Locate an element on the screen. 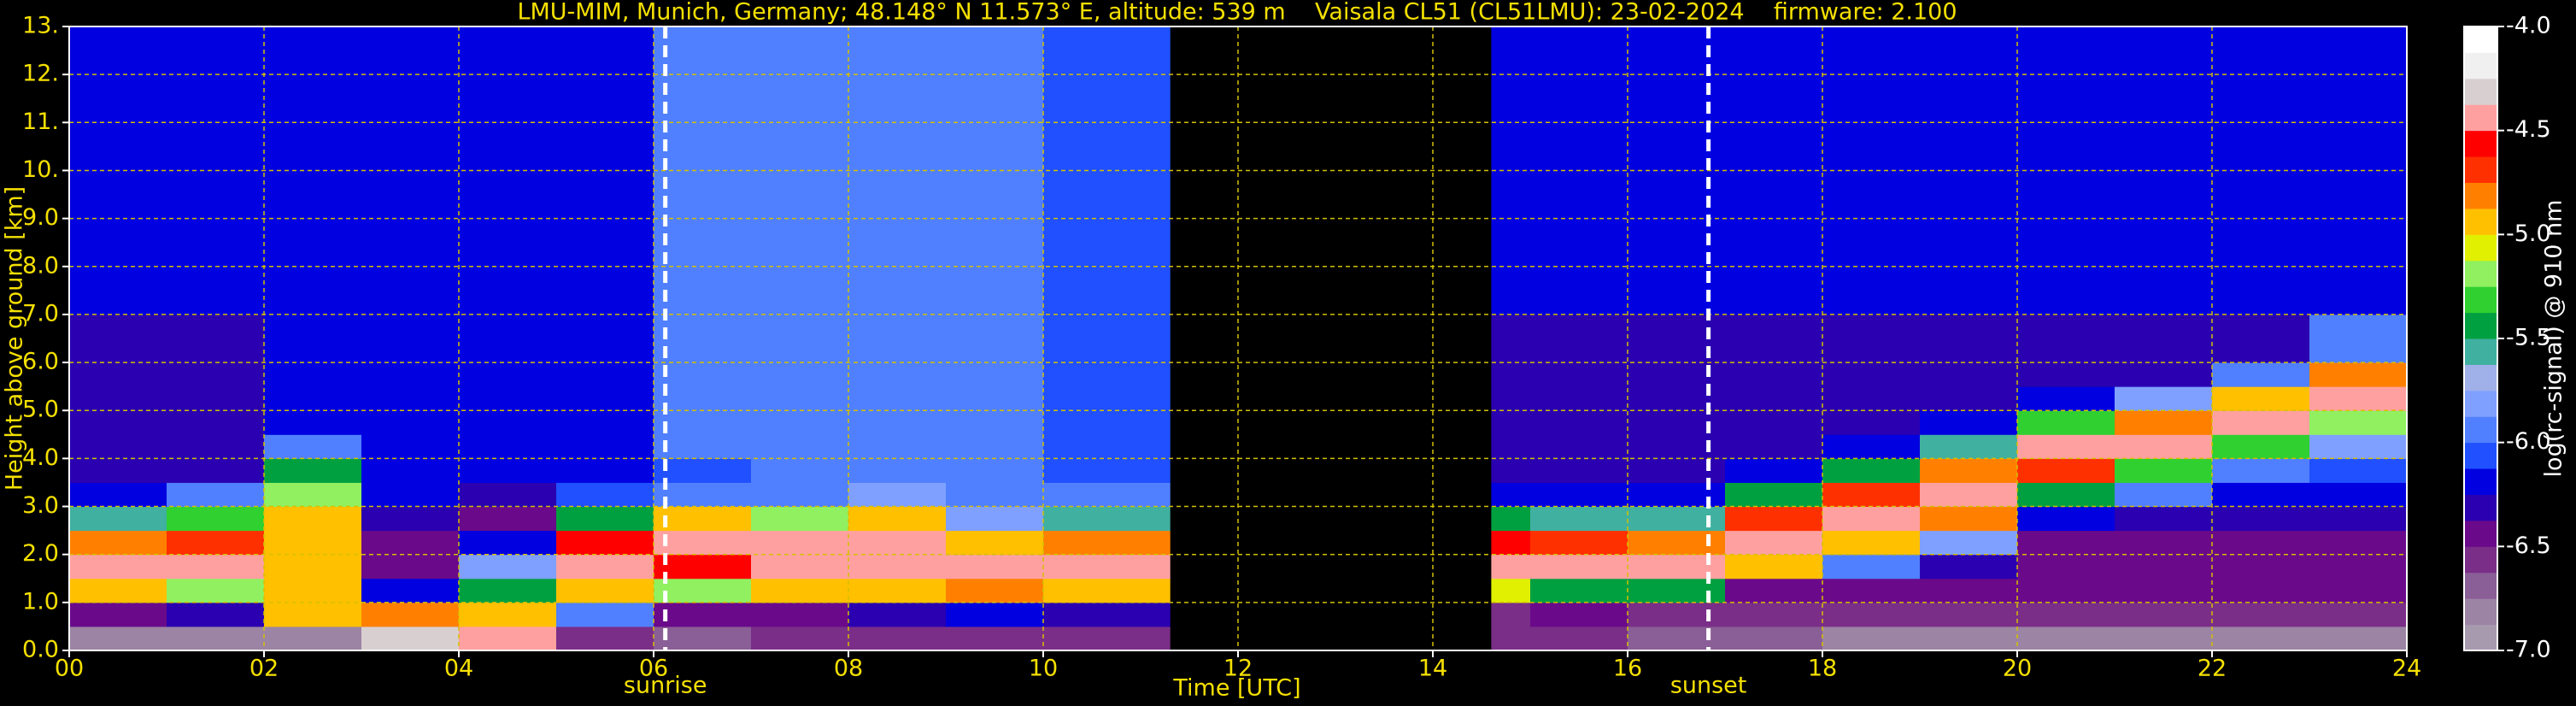 The height and width of the screenshot is (706, 2576). colorbar-tick-label: -6.0 is located at coordinates (2528, 441).